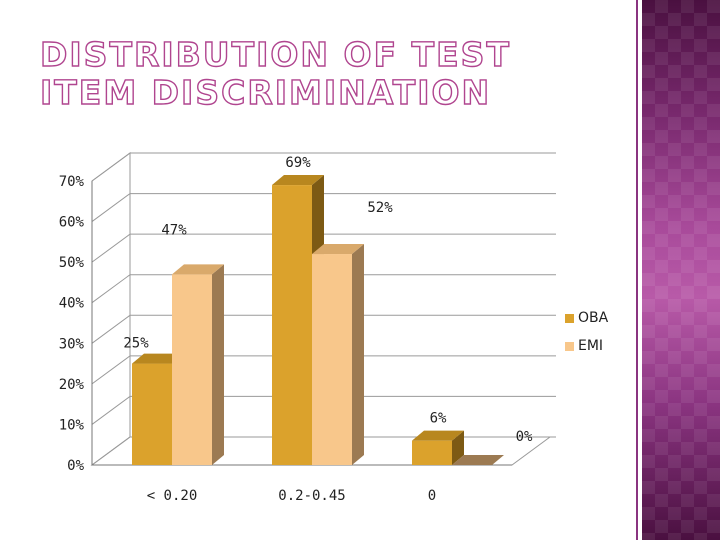 Image resolution: width=720 pixels, height=540 pixels. Describe the element at coordinates (458, 447) in the screenshot. I see `bar-side-oba` at that location.